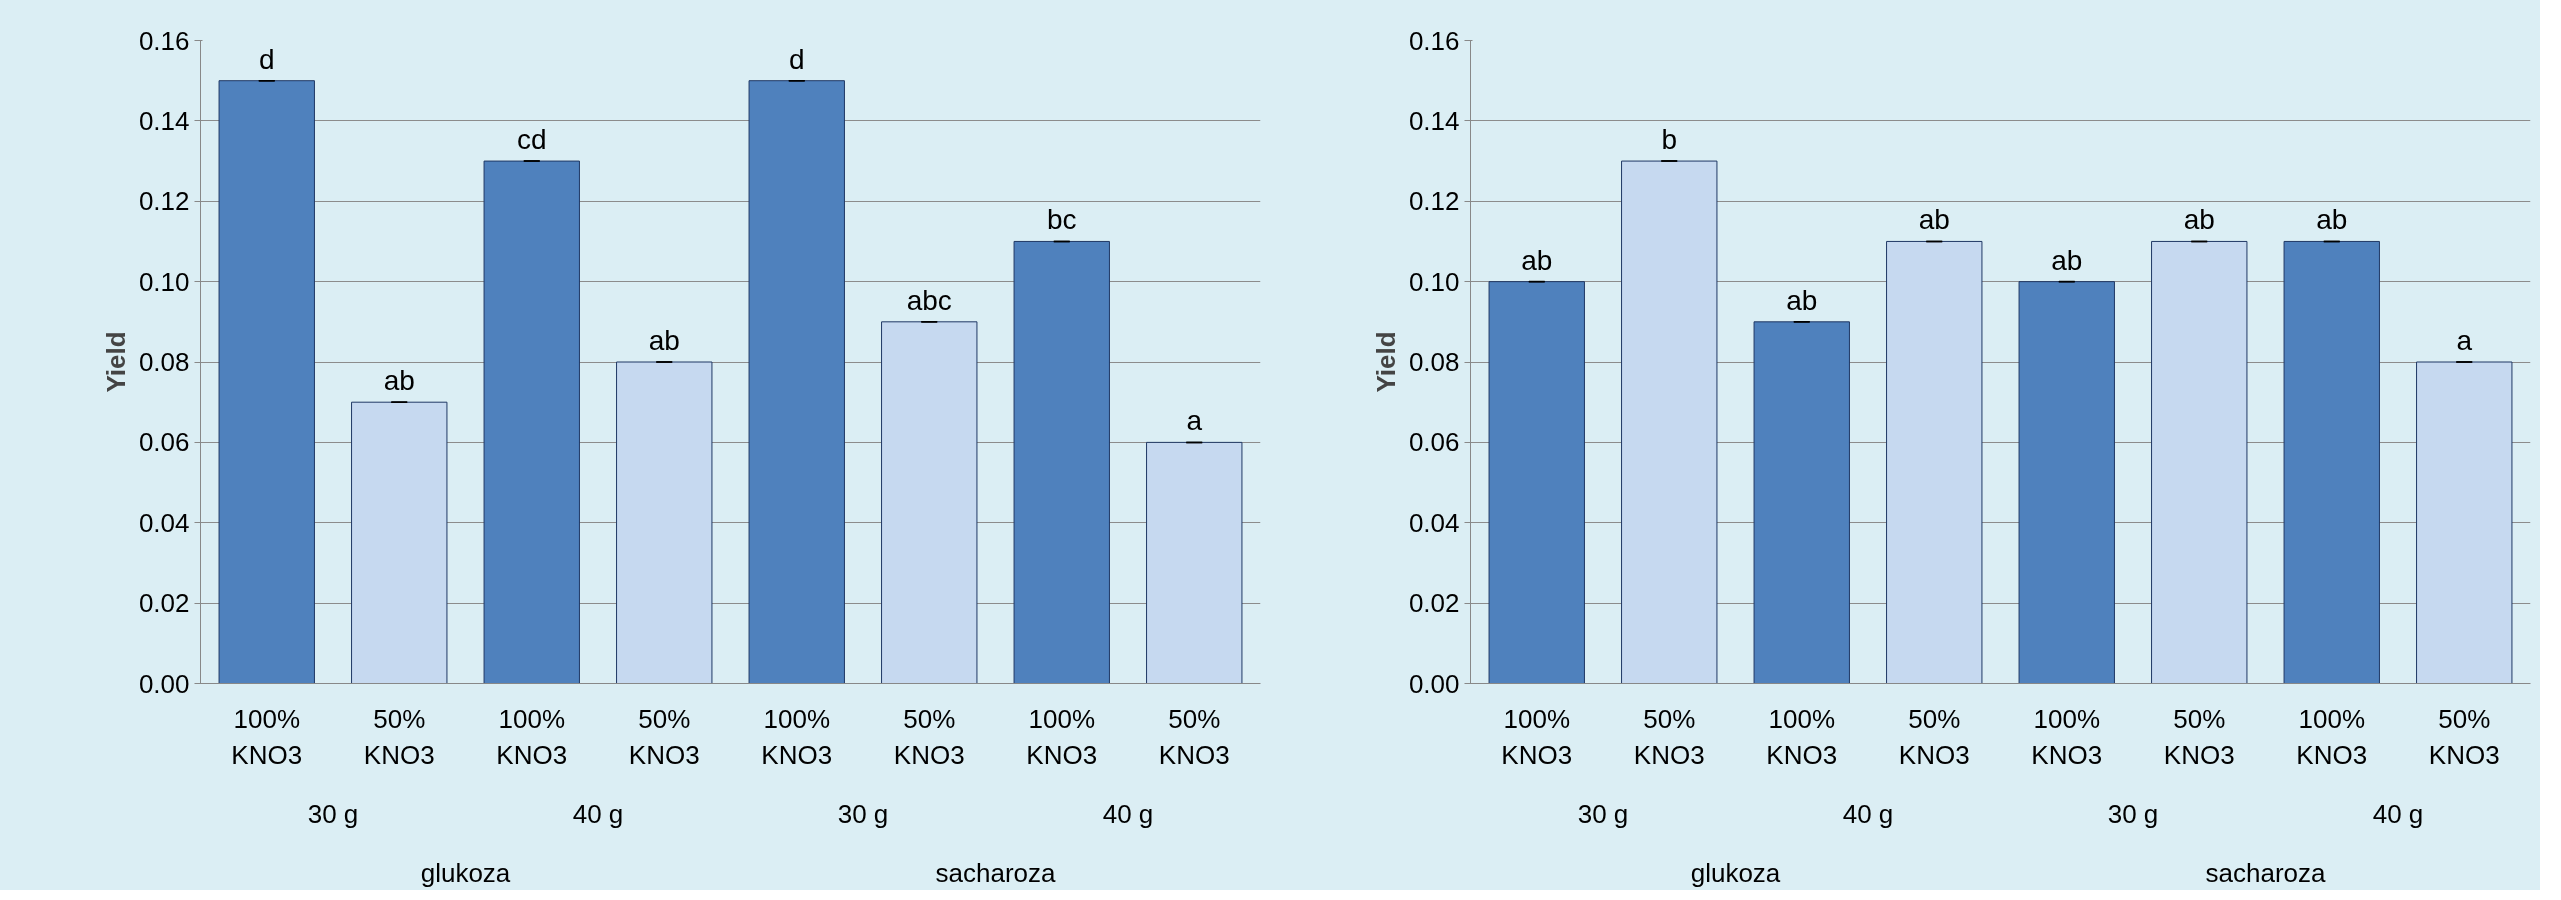 This screenshot has height=900, width=2561. Describe the element at coordinates (1669, 140) in the screenshot. I see `data-label: b` at that location.